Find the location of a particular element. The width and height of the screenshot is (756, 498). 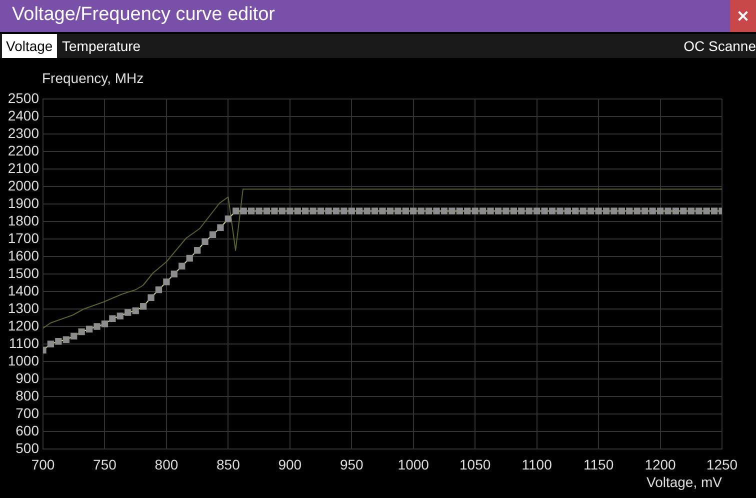

x-tick-label: 1200 is located at coordinates (660, 464).